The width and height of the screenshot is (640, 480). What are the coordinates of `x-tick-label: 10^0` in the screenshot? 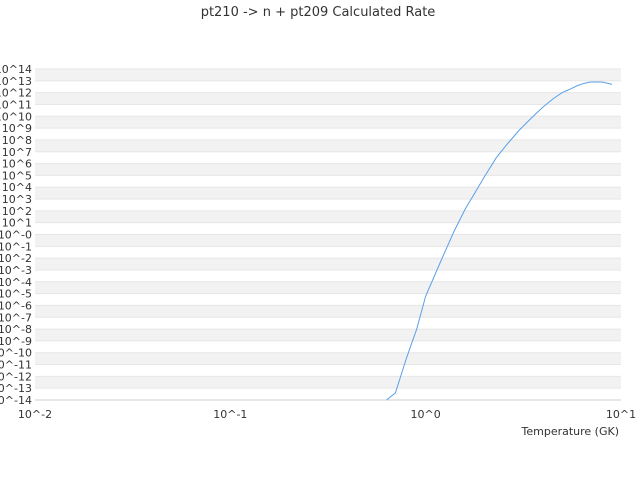 It's located at (426, 414).